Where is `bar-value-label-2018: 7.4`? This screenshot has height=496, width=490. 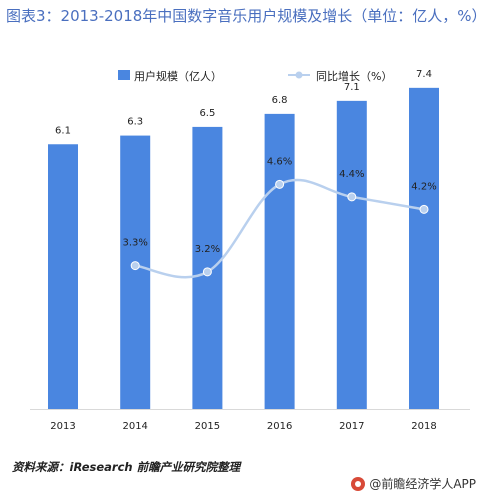
bar-value-label-2018: 7.4 is located at coordinates (424, 74).